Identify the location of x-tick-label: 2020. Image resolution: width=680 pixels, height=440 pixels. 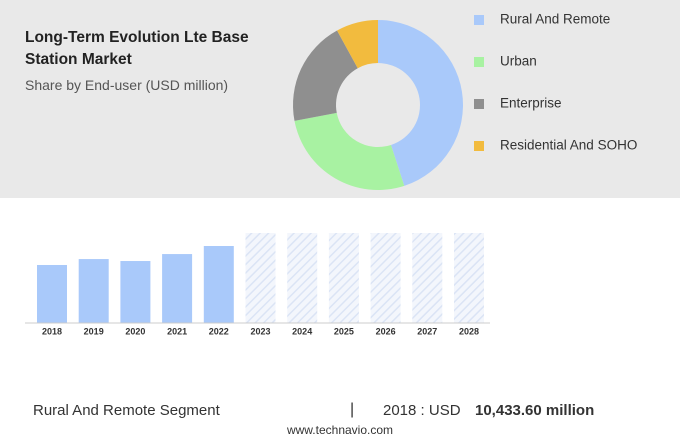
(135, 331).